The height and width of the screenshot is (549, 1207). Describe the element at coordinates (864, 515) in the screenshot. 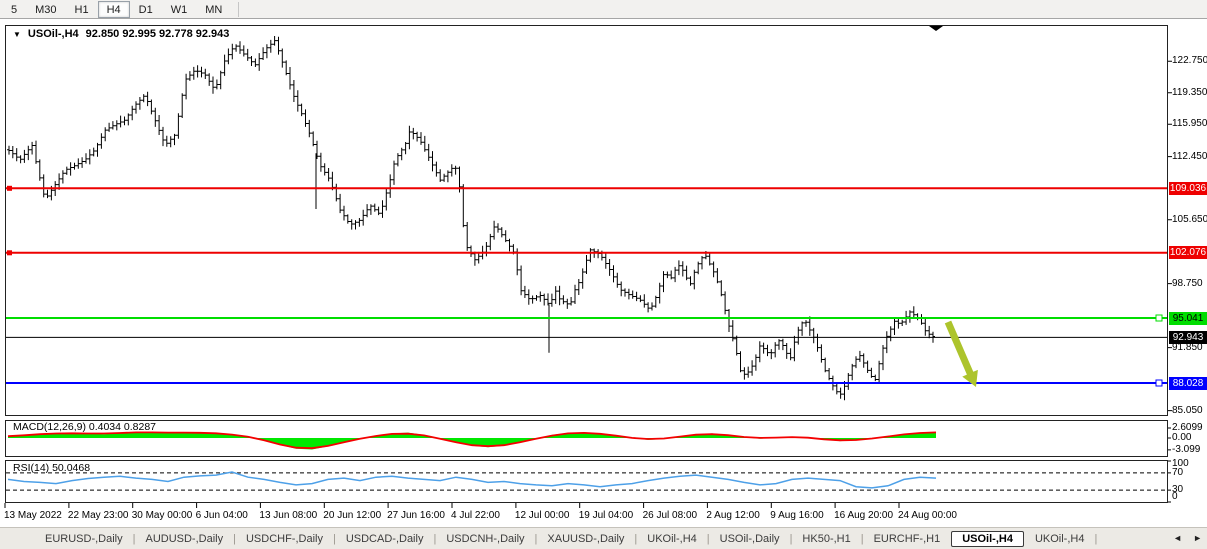

I see `time-axis-label: 16 Aug 20:00` at that location.